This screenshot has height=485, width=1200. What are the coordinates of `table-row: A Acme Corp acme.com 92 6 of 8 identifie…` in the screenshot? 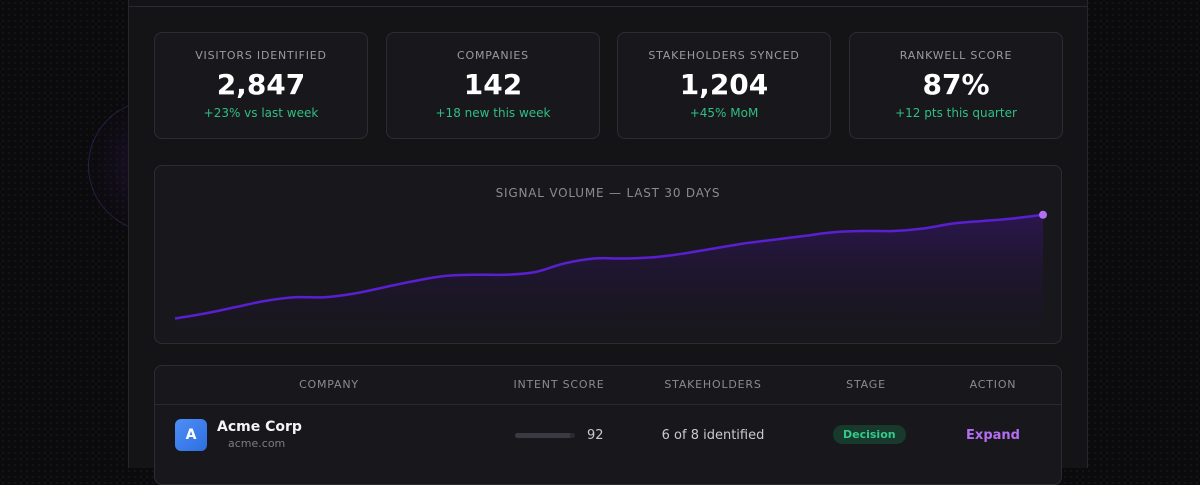 It's located at (608, 444).